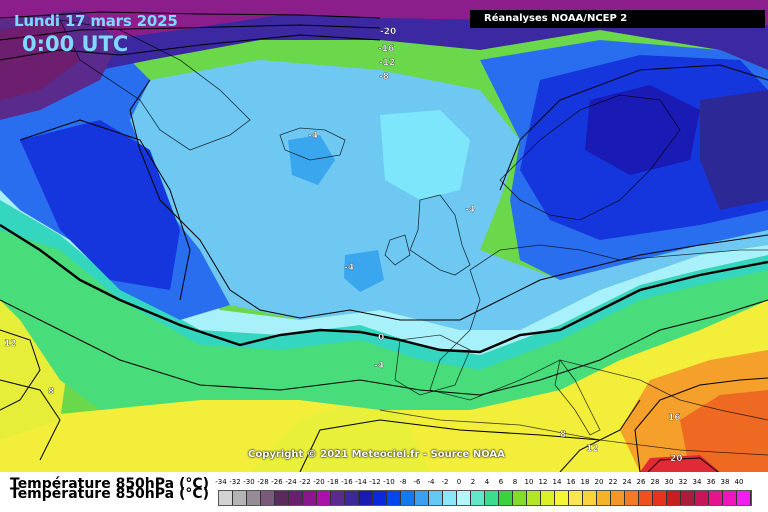  I want to click on map-date: Lundi 17 mars 2025, so click(96, 21).